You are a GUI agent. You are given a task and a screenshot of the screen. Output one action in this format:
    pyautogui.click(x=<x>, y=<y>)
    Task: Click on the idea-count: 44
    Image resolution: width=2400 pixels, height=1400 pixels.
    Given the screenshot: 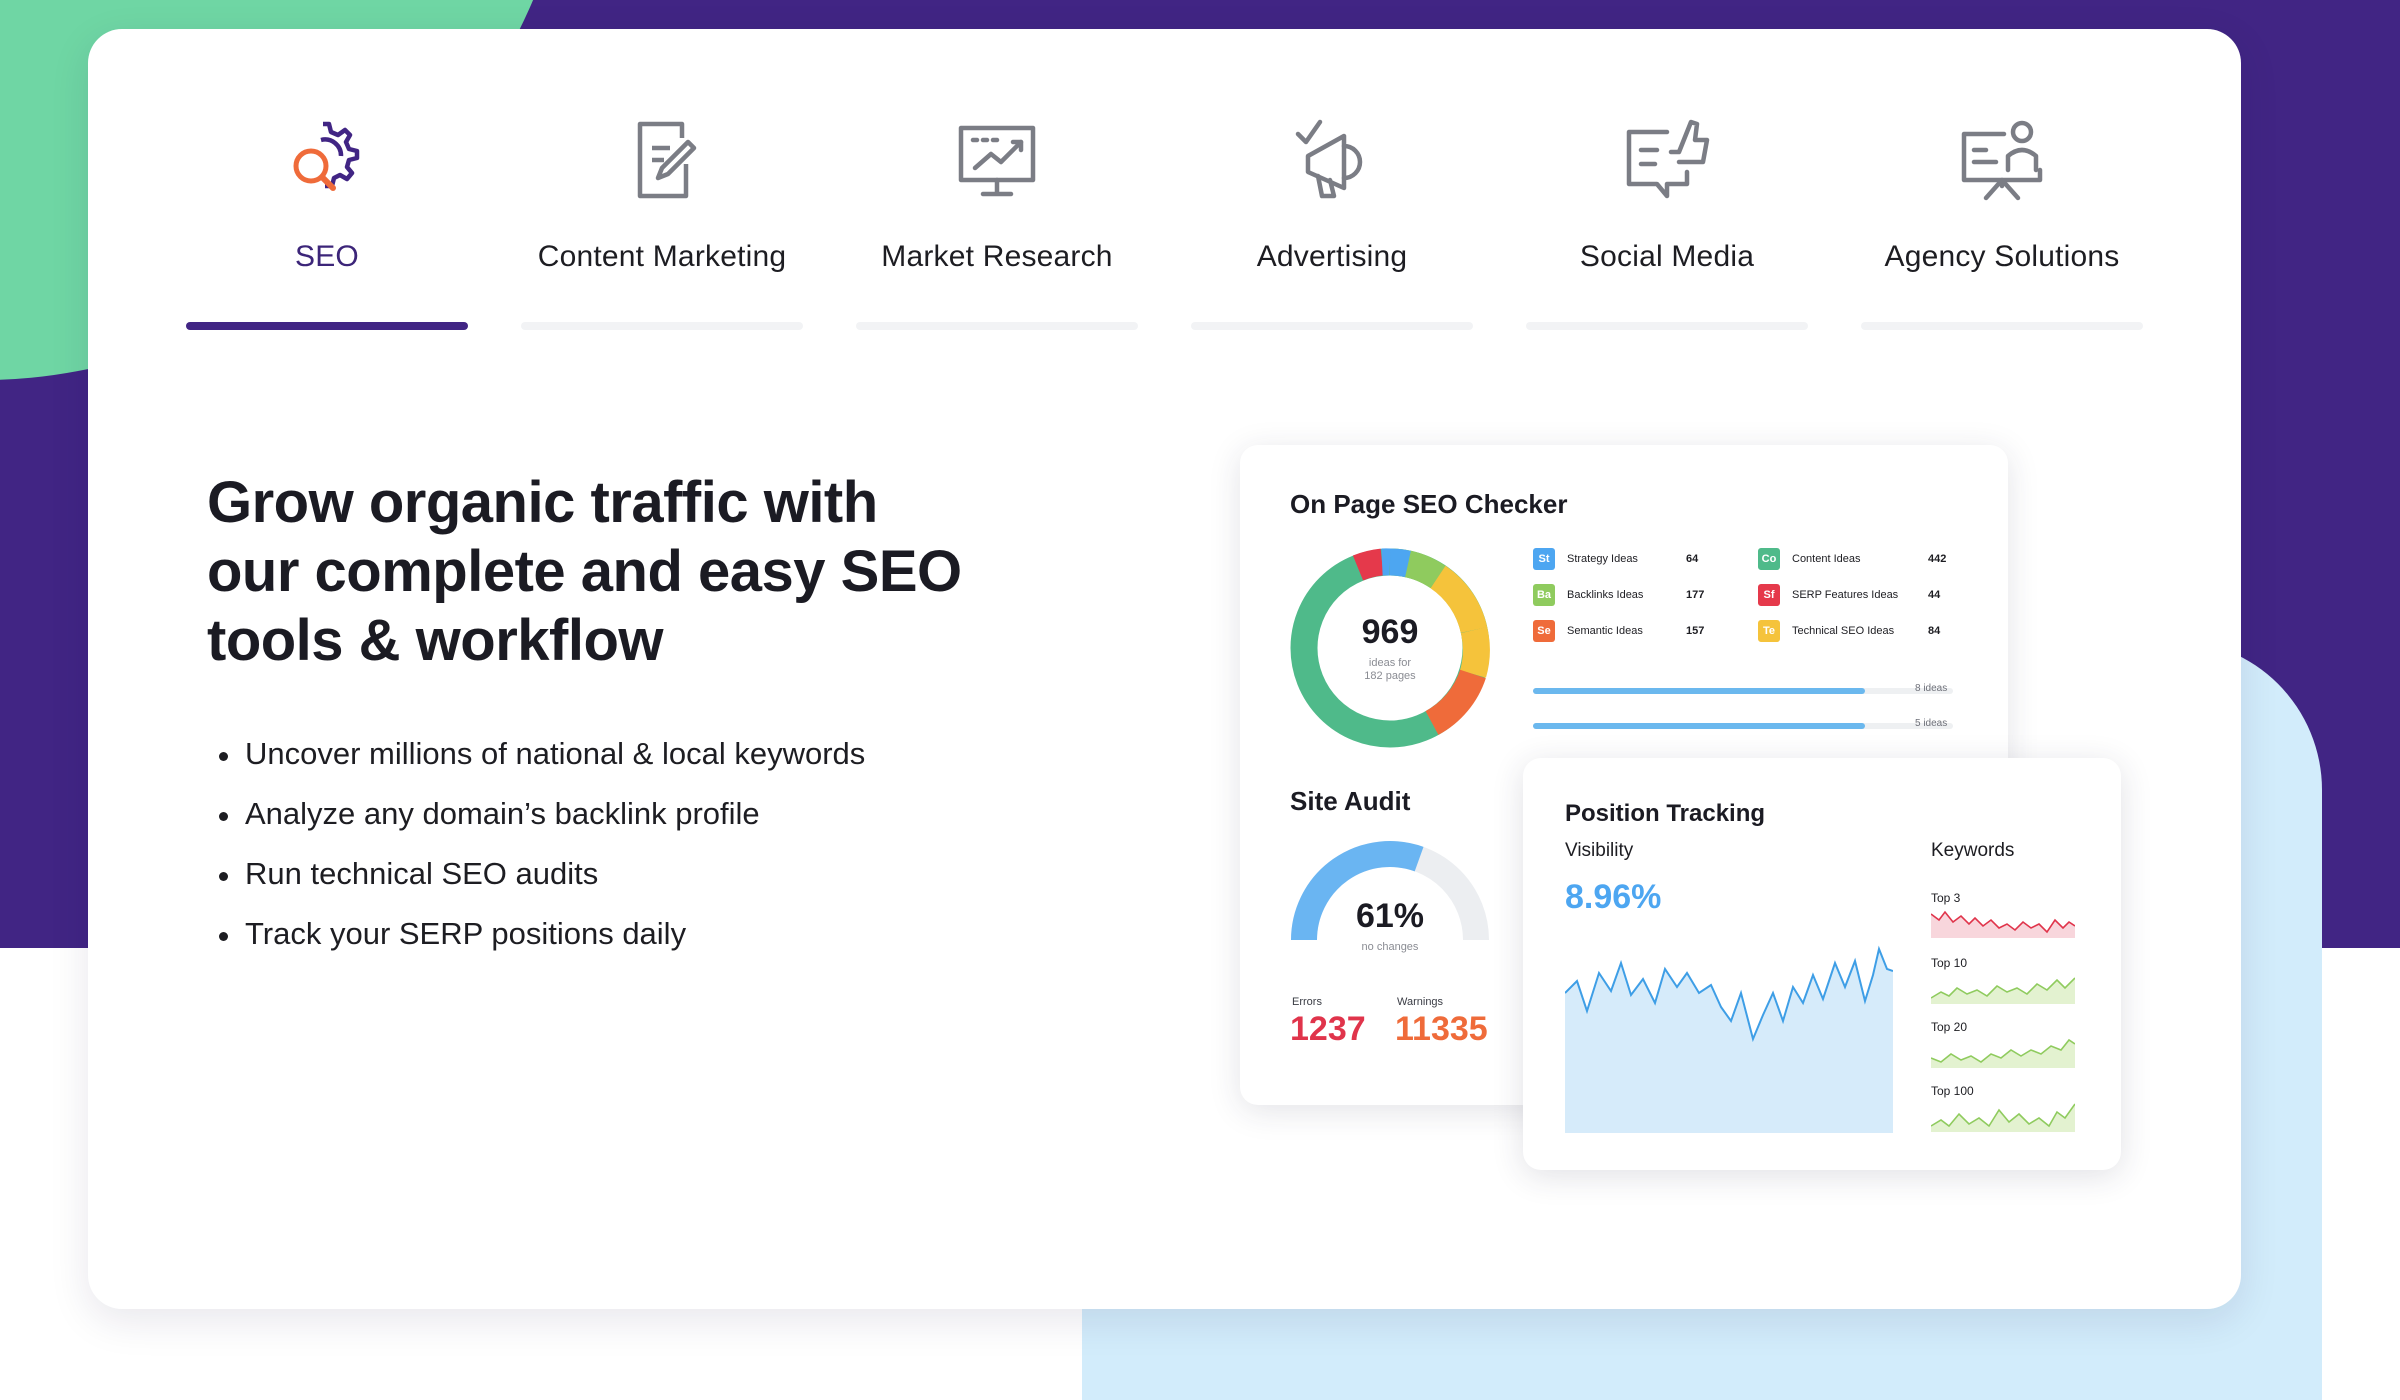 What is the action you would take?
    pyautogui.click(x=1934, y=595)
    